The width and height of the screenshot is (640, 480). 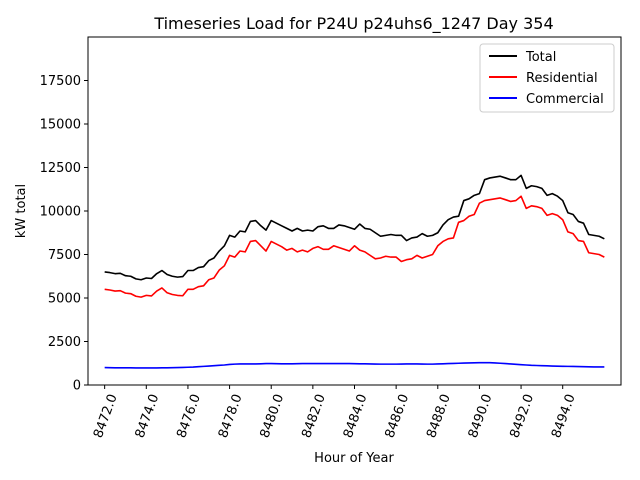 I want to click on y-axis: 0 2500 5000 7500 10000 12500 15000 17500, so click(x=64, y=234).